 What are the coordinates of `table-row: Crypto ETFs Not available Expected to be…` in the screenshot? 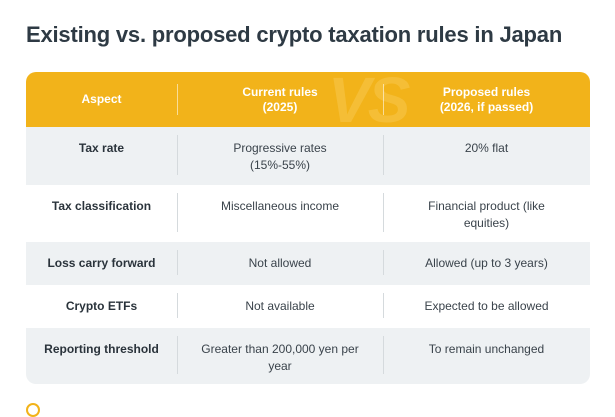 It's located at (308, 306).